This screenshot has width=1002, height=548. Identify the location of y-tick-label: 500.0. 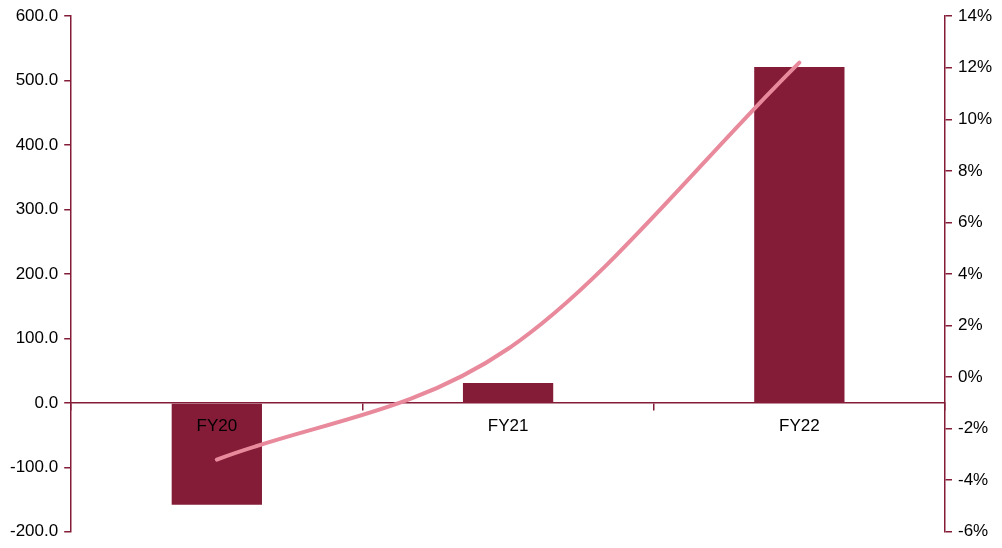
(37, 80).